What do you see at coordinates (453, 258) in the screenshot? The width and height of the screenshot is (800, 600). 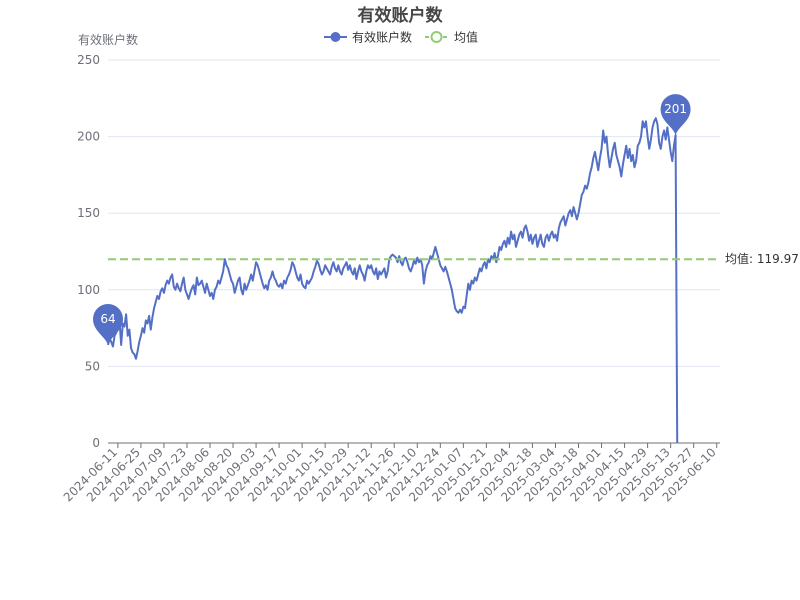 I see `mean-layer: 均值: 119.97` at bounding box center [453, 258].